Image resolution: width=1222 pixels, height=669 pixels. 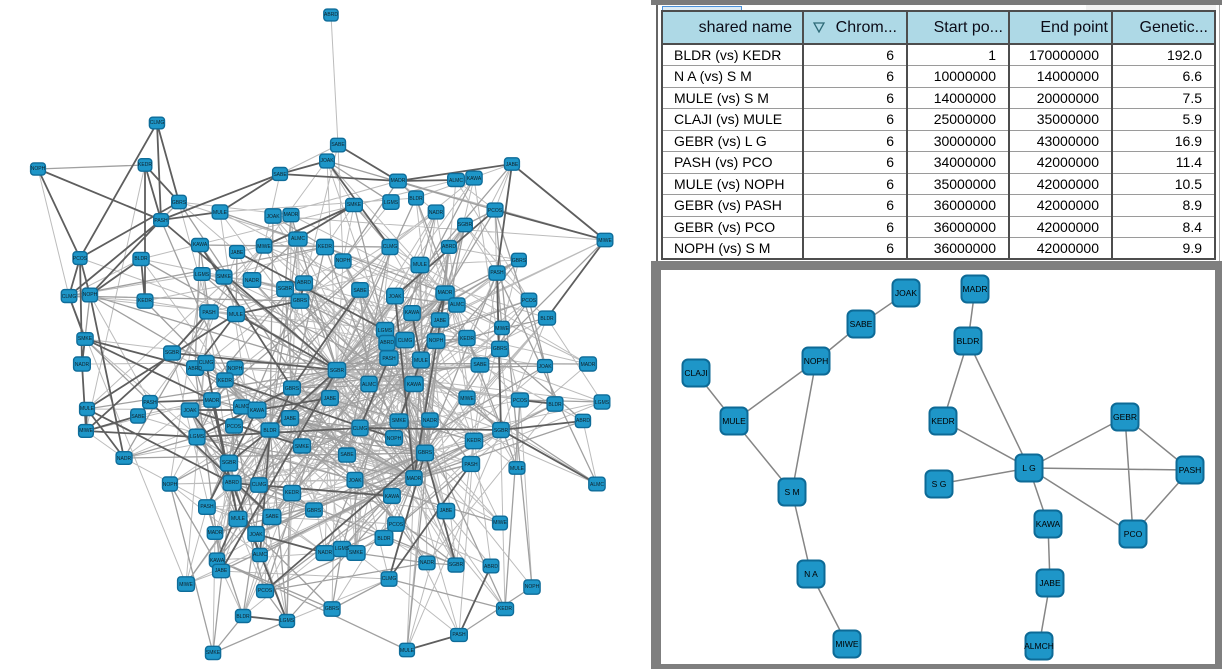 I want to click on svg-text: PASH, so click(x=459, y=635).